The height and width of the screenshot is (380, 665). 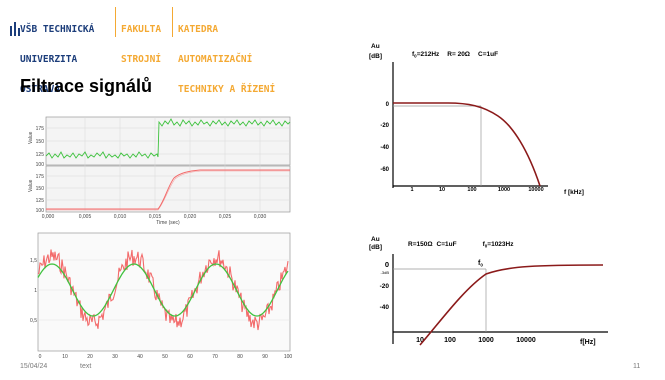 I want to click on filtered-sine-signal, so click(x=163, y=290).